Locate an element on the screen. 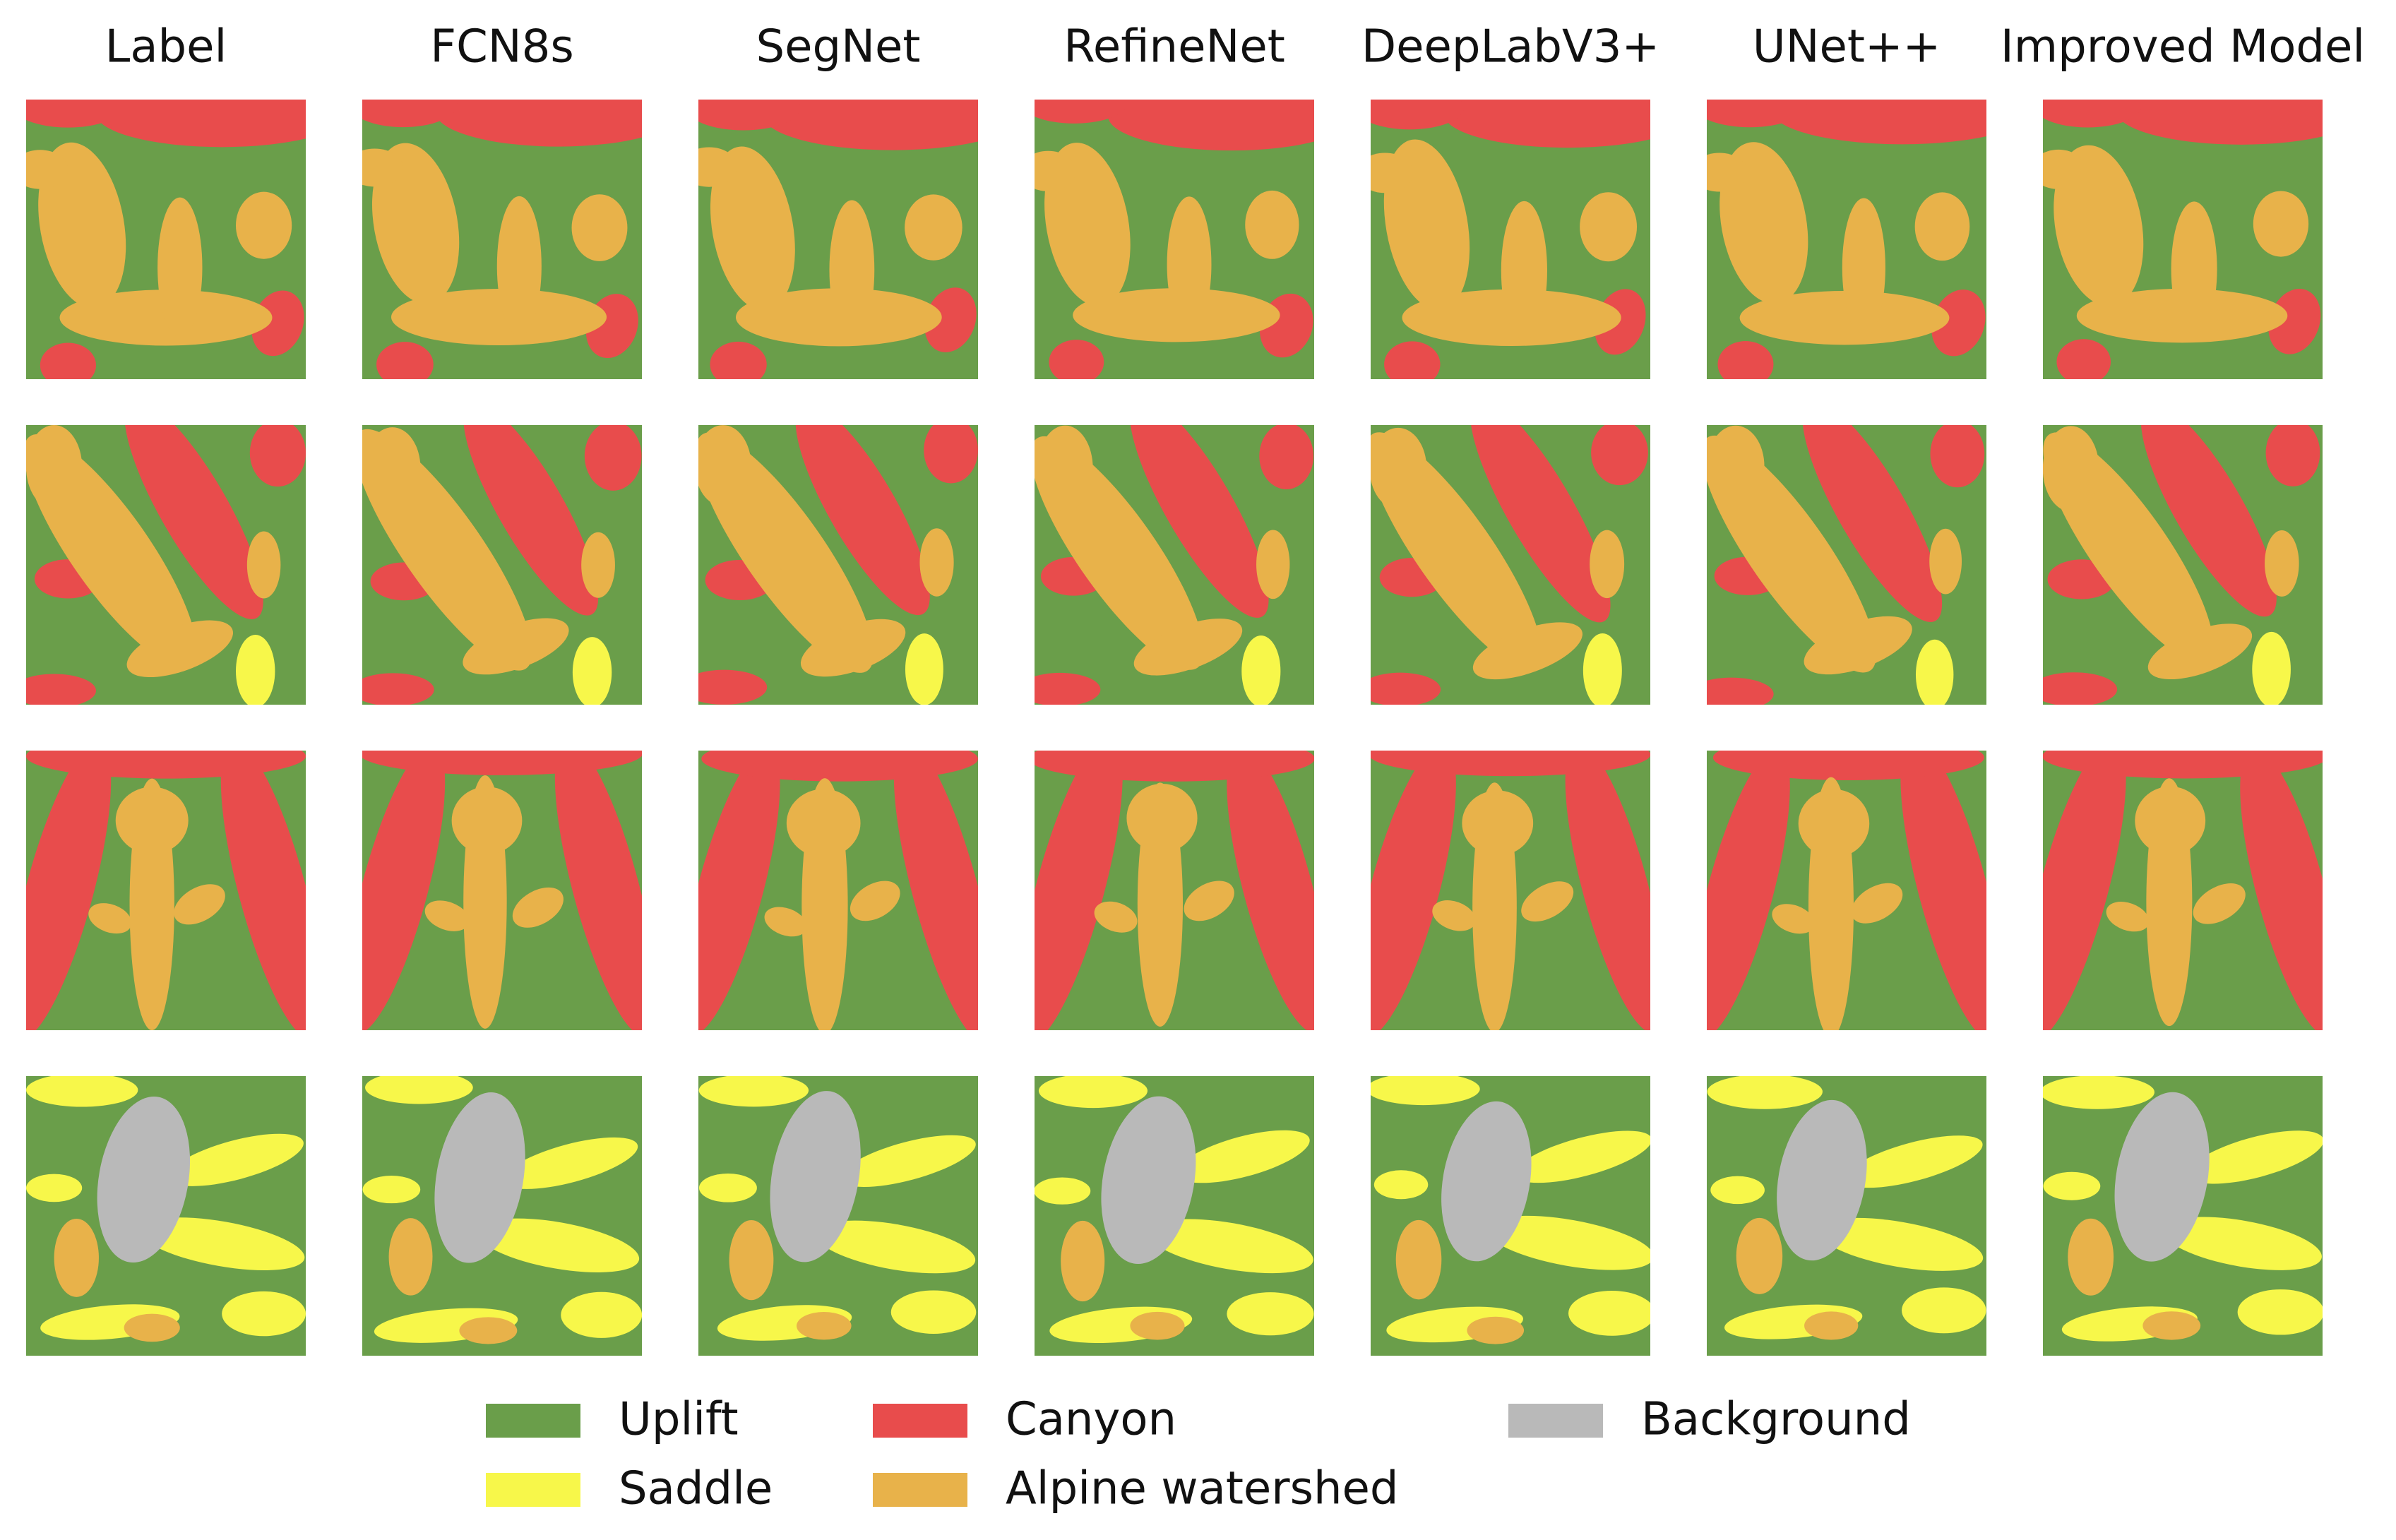 The height and width of the screenshot is (1540, 2396). column-title: DeepLabV3+ is located at coordinates (1510, 47).